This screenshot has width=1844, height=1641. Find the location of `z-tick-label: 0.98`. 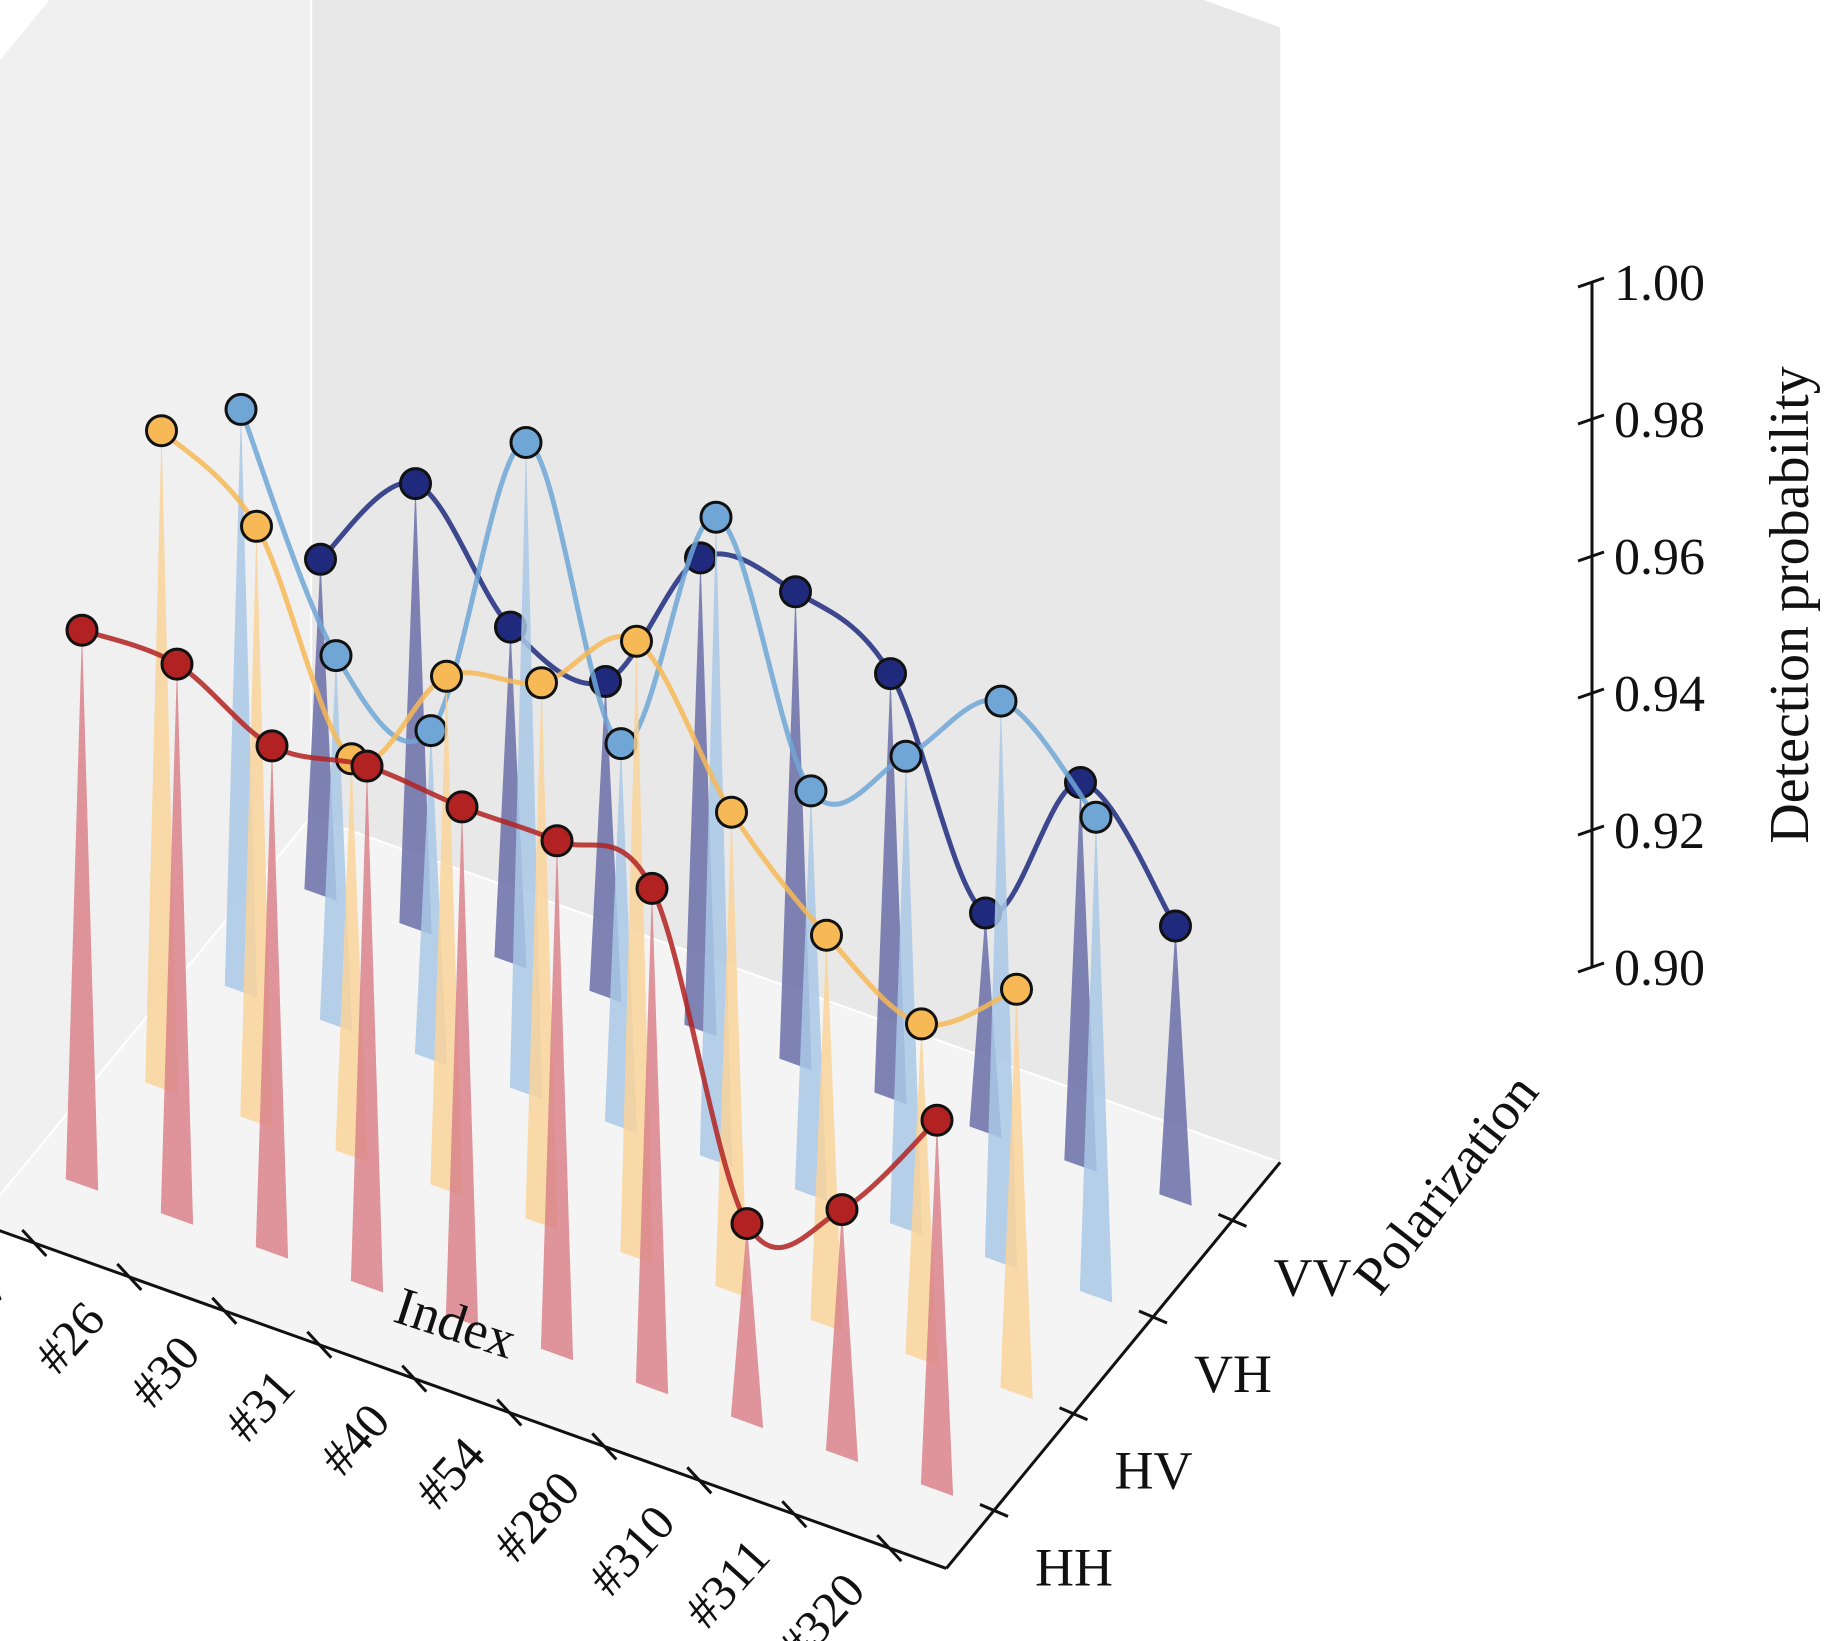

z-tick-label: 0.98 is located at coordinates (1659, 420).